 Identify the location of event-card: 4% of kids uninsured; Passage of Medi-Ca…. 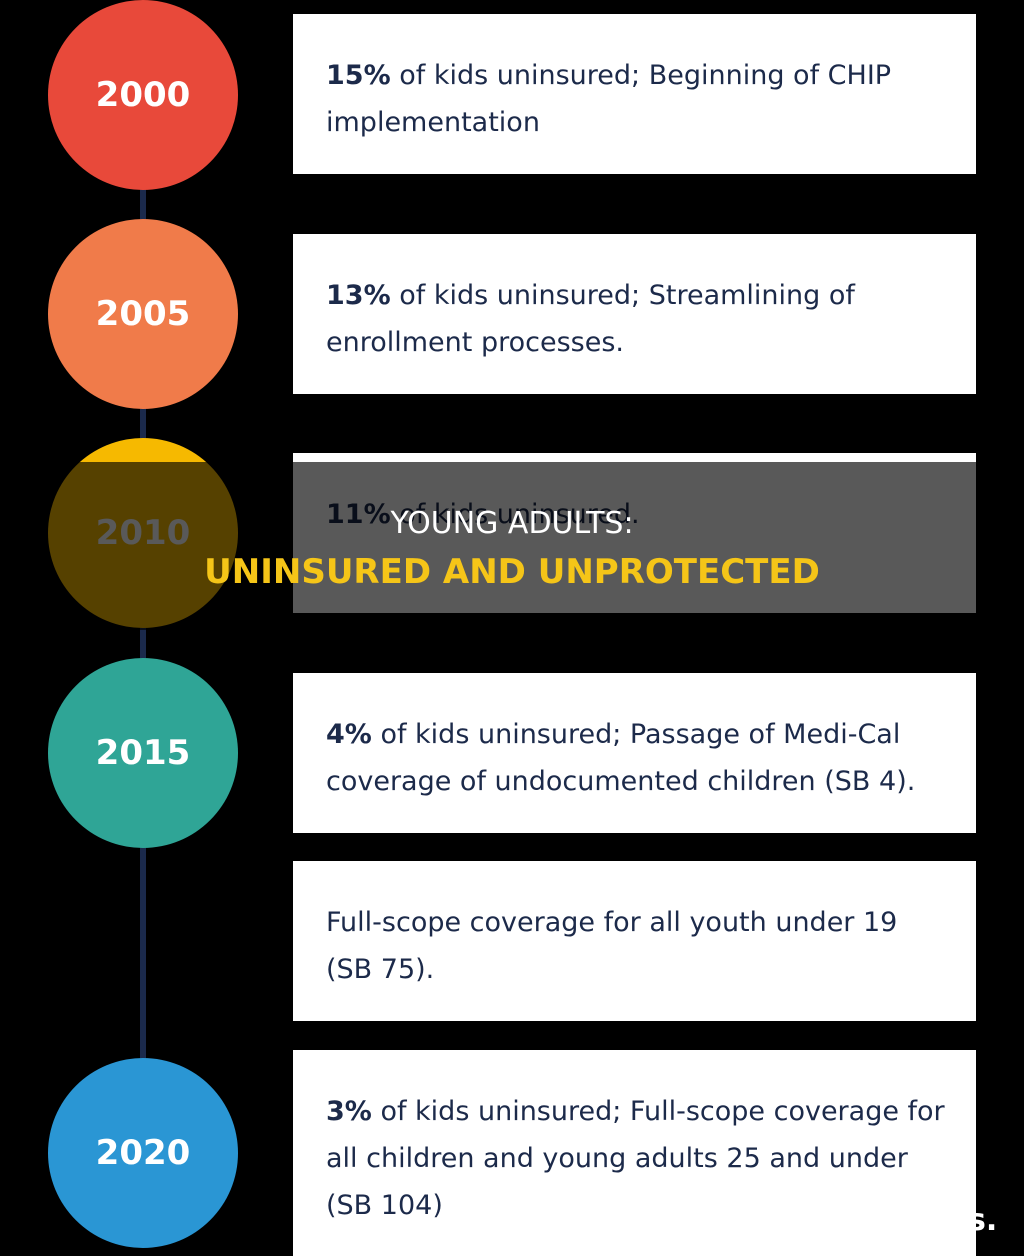
(634, 753).